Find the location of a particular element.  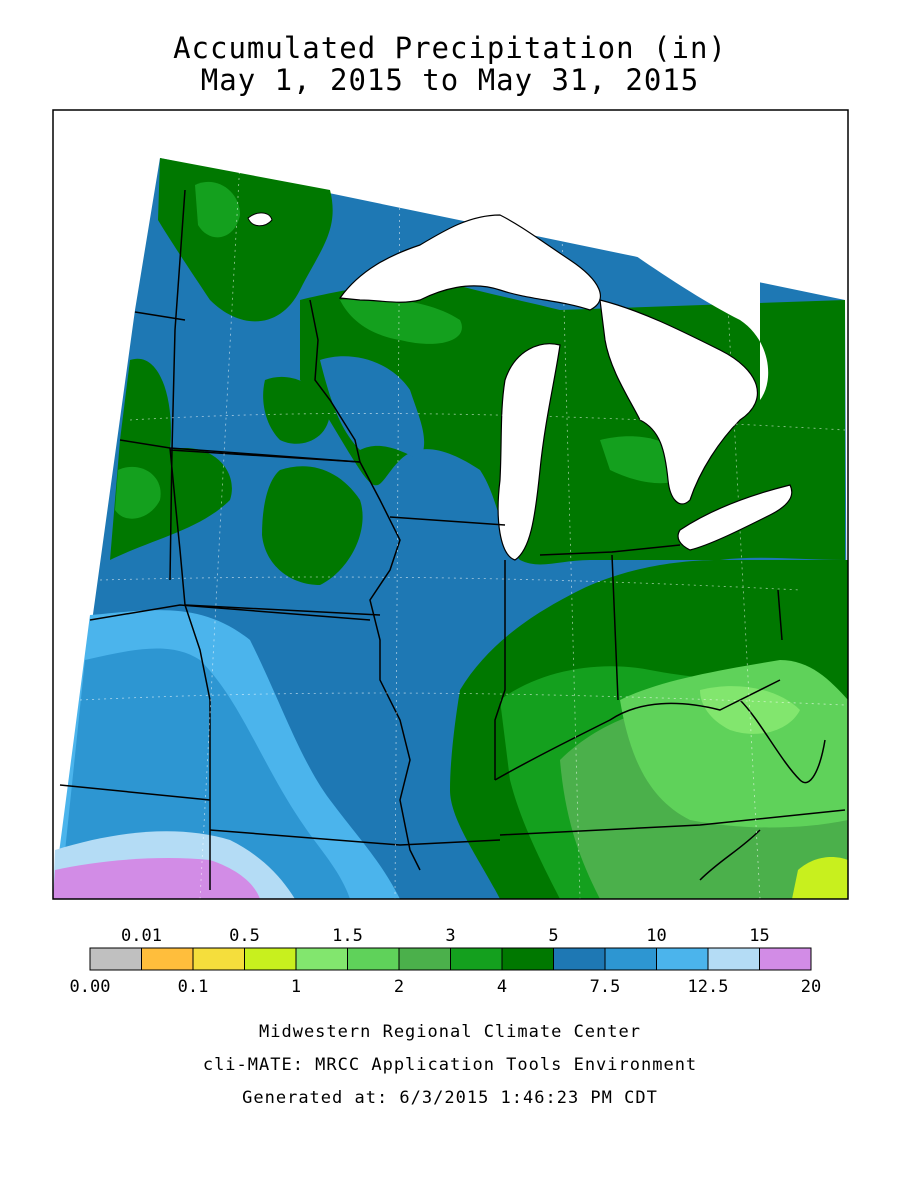

legend-label: 0.1 is located at coordinates (193, 987).